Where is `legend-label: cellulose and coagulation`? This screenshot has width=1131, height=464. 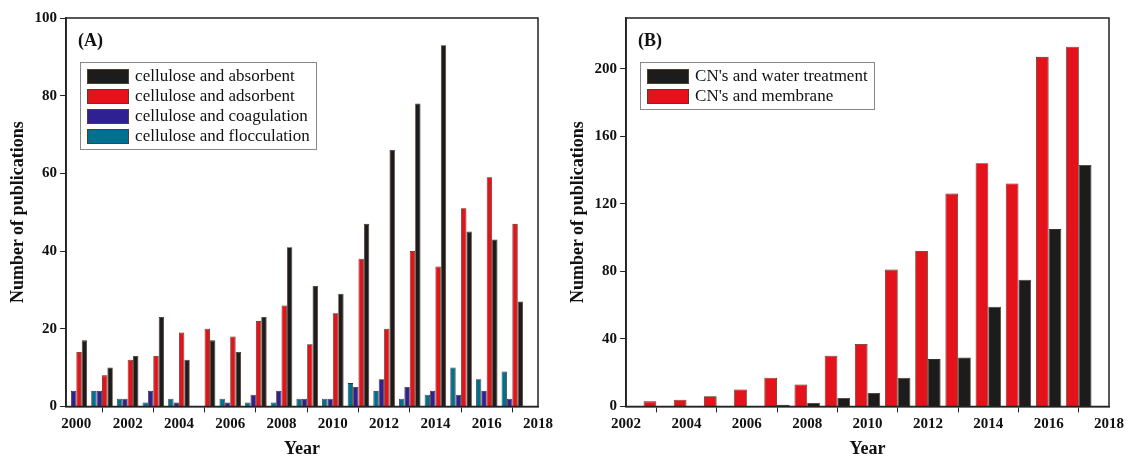
legend-label: cellulose and coagulation is located at coordinates (221, 116).